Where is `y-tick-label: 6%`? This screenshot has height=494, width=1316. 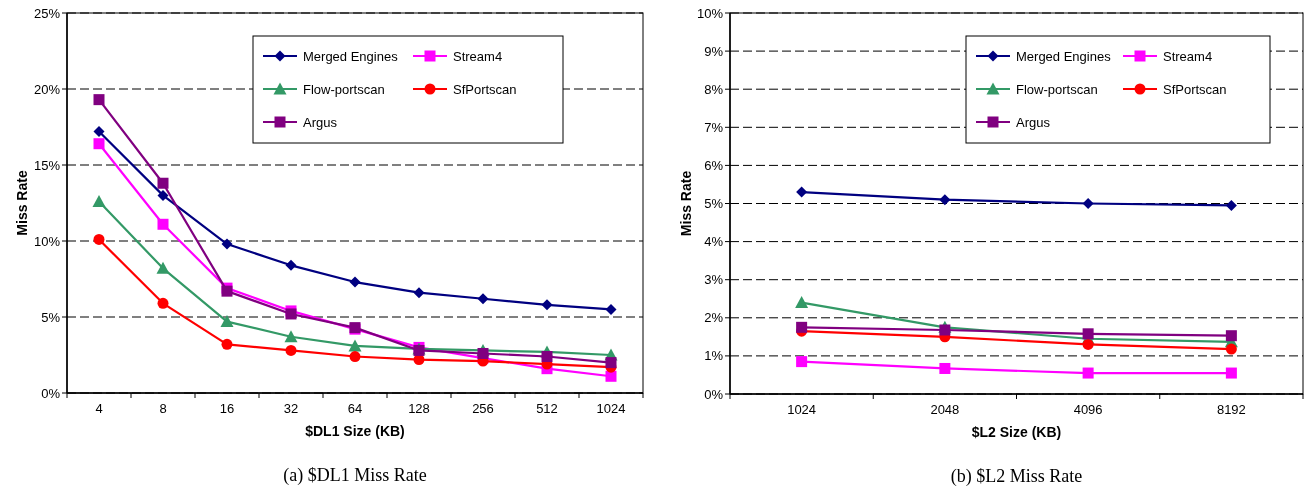 y-tick-label: 6% is located at coordinates (714, 165).